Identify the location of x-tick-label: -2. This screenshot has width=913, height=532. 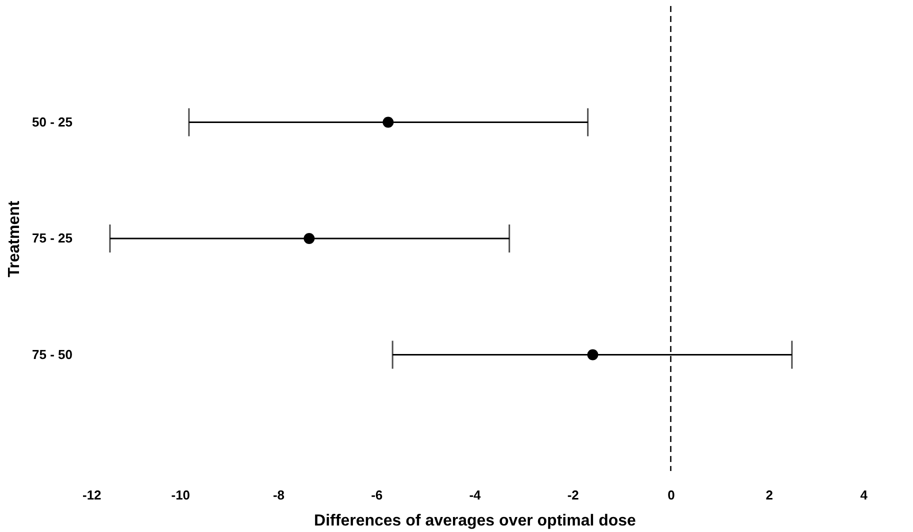
(573, 495).